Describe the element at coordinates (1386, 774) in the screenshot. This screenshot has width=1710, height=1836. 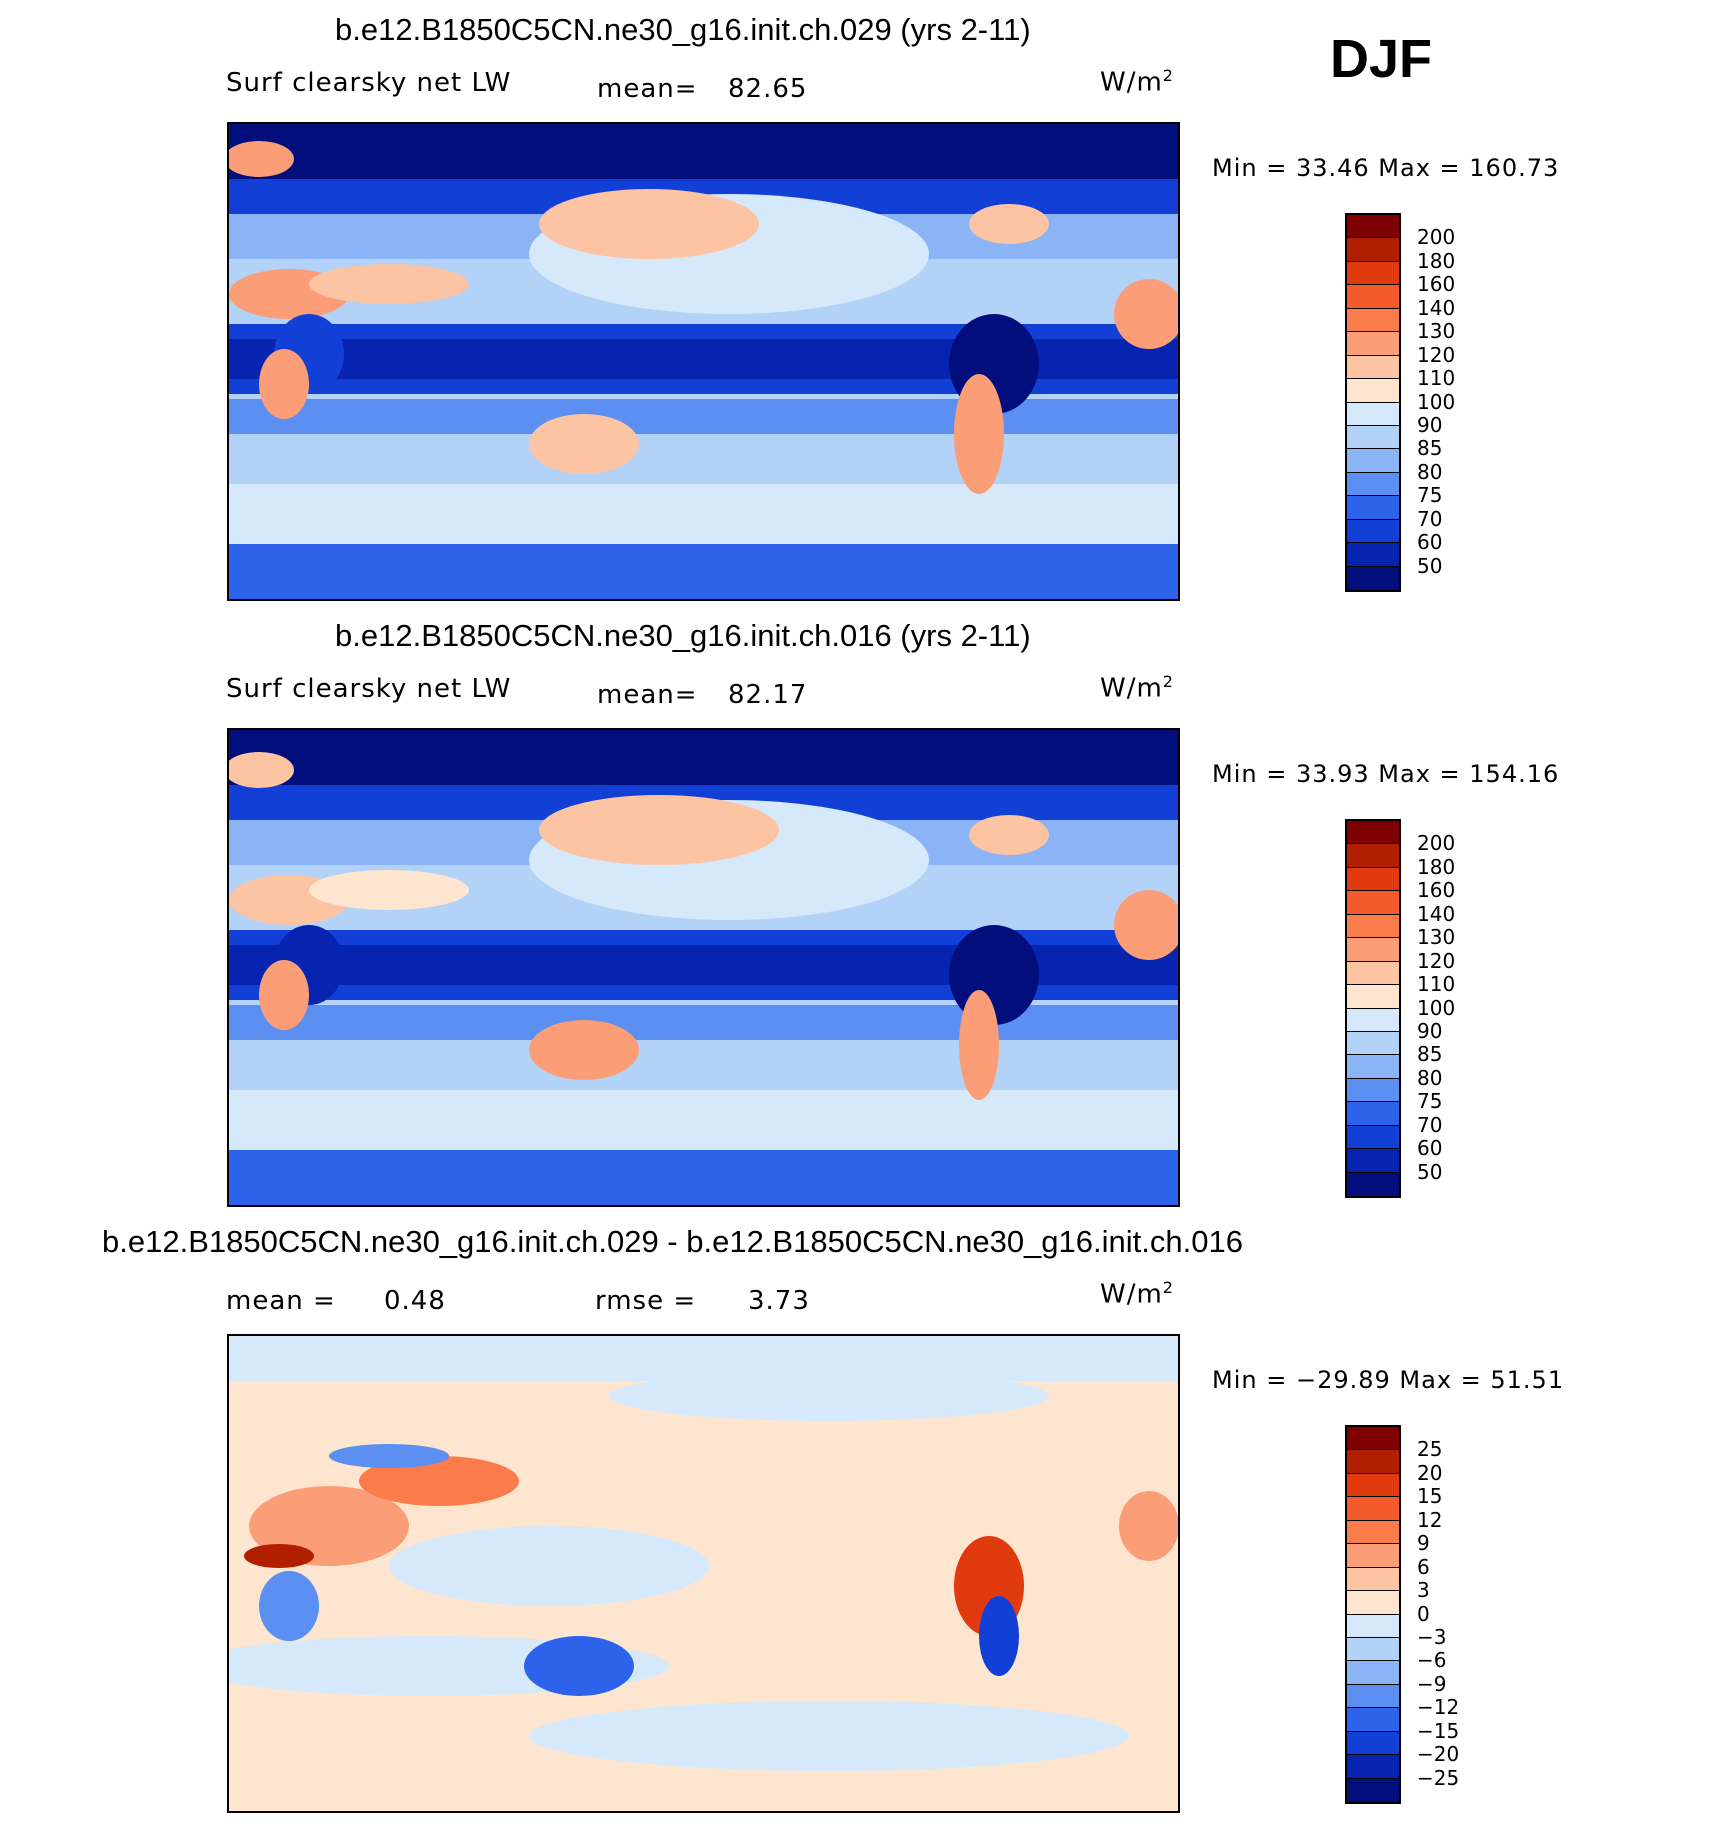
I see `panel-2-minmax: Min = 33.93 Max = 154.16` at that location.